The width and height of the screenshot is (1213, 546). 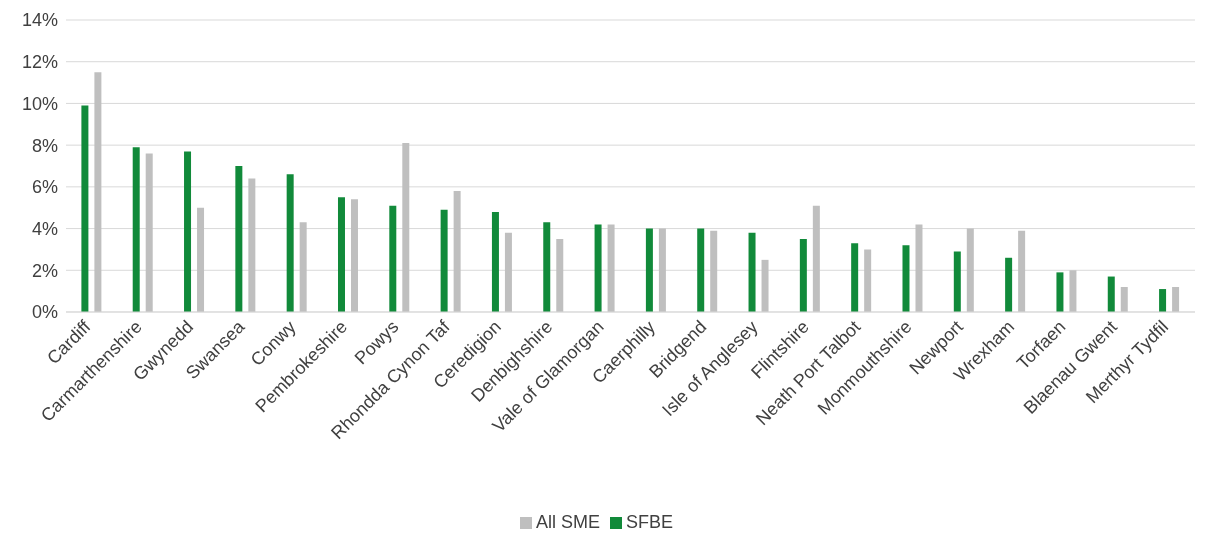 I want to click on y-tick-label: 0%, so click(x=44, y=312).